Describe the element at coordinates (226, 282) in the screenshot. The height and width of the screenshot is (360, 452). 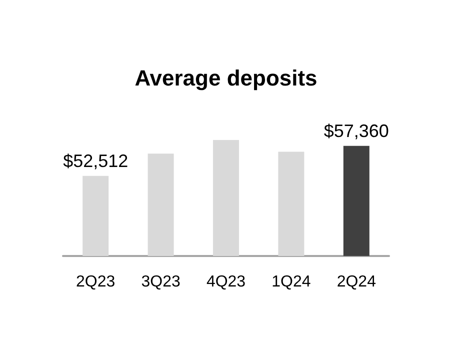
I see `x-tick-label: 4Q23` at that location.